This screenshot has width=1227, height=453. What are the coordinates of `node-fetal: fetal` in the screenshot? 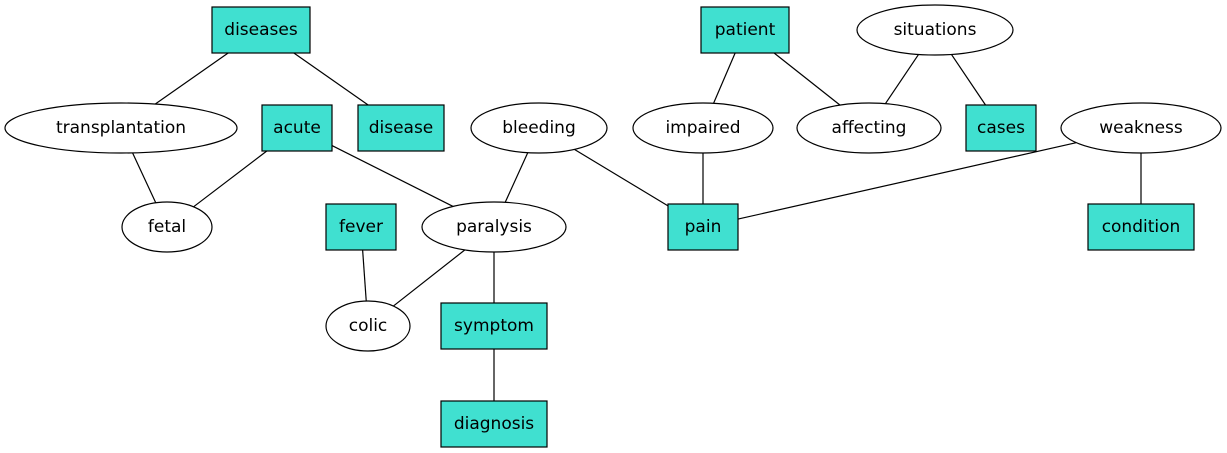 It's located at (167, 227).